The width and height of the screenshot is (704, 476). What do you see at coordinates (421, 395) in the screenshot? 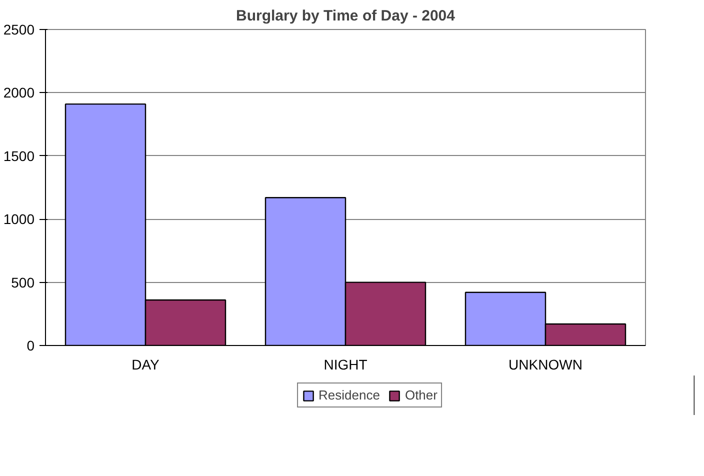
I see `legend-label: Other` at bounding box center [421, 395].